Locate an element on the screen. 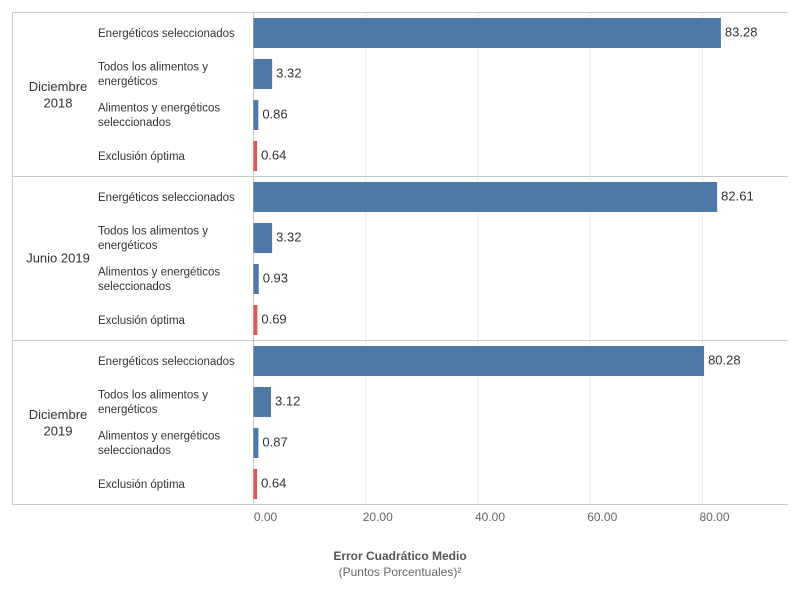 This screenshot has height=600, width=800. x-tick-label: 0.00 is located at coordinates (266, 517).